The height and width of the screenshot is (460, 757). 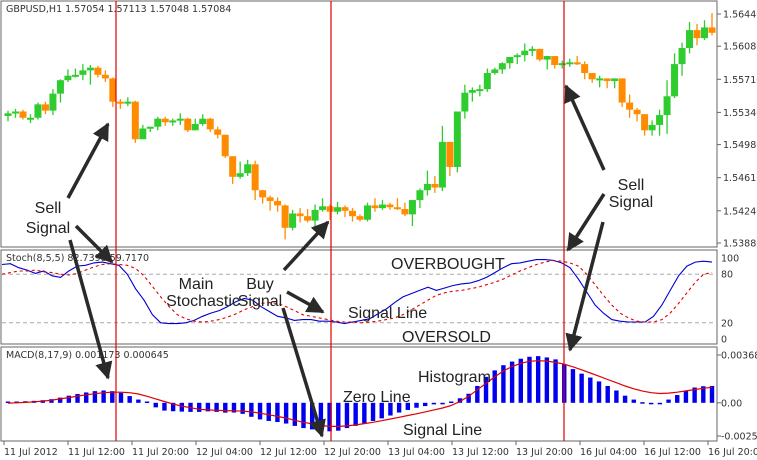 What do you see at coordinates (160, 452) in the screenshot?
I see `time-tick-label: 11 Jul 20:00` at bounding box center [160, 452].